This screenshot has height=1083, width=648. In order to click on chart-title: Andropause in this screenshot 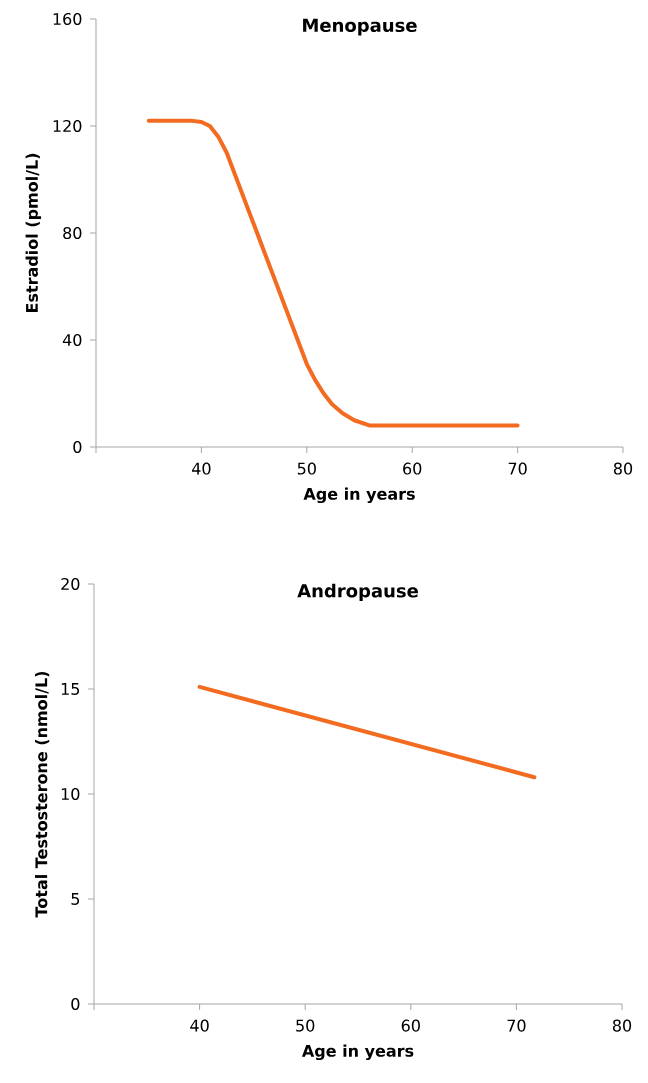, I will do `click(357, 592)`.